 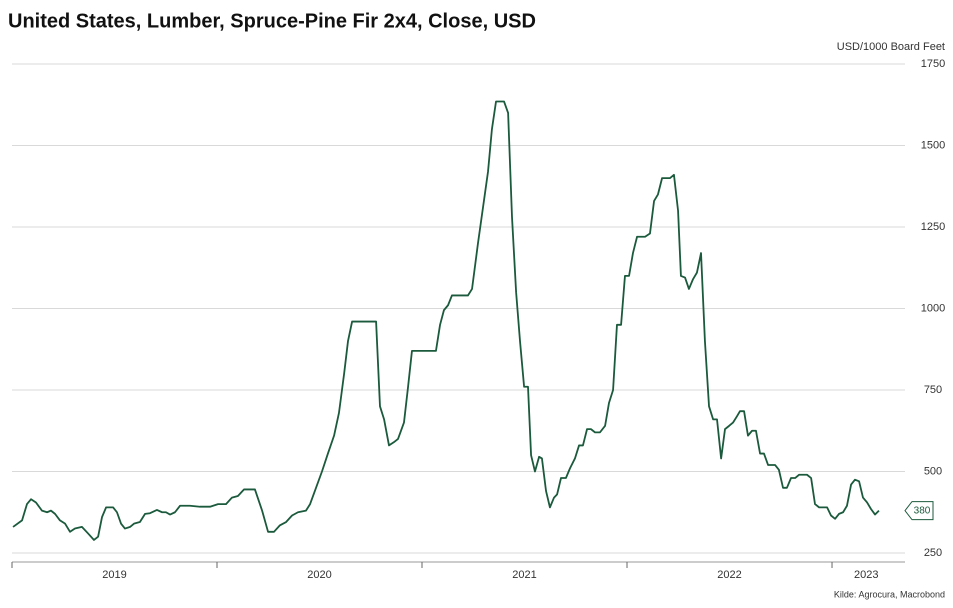 What do you see at coordinates (891, 47) in the screenshot?
I see `y-axis-label: USD/1000 Board Feet` at bounding box center [891, 47].